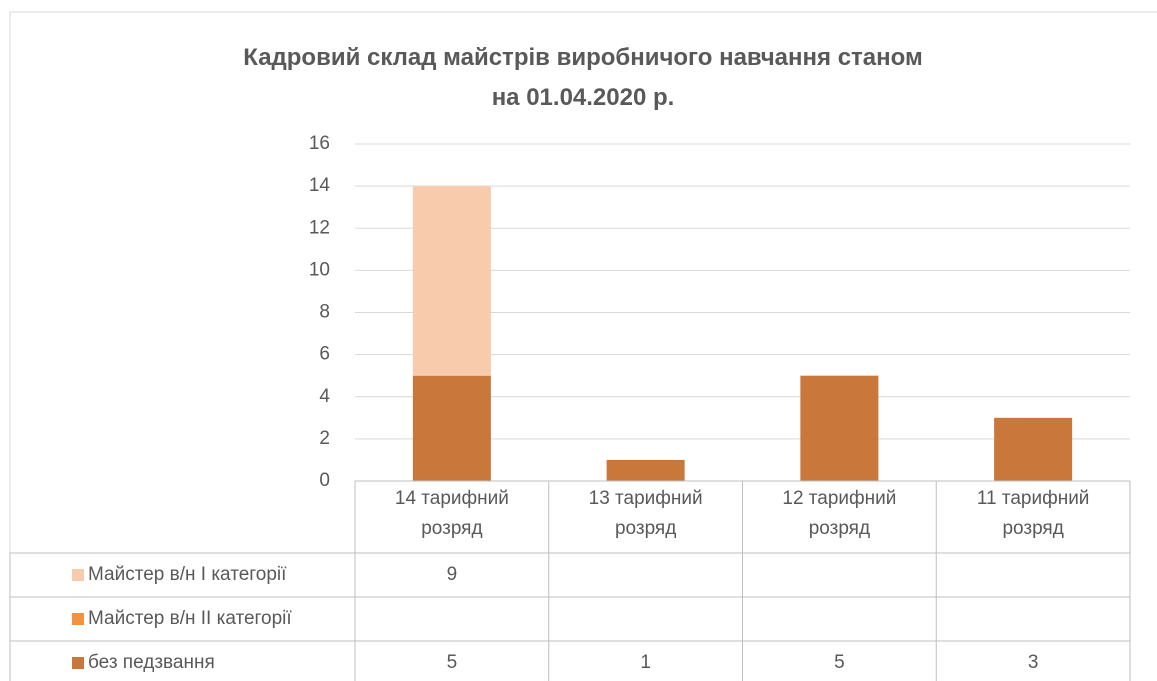 The height and width of the screenshot is (681, 1157). Describe the element at coordinates (324, 312) in the screenshot. I see `y-tick-label: 8` at that location.